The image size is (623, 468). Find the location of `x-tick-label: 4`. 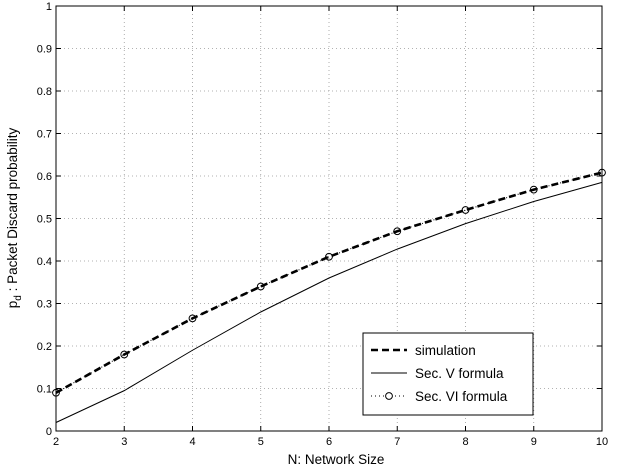

x-tick-label: 4 is located at coordinates (192, 442).